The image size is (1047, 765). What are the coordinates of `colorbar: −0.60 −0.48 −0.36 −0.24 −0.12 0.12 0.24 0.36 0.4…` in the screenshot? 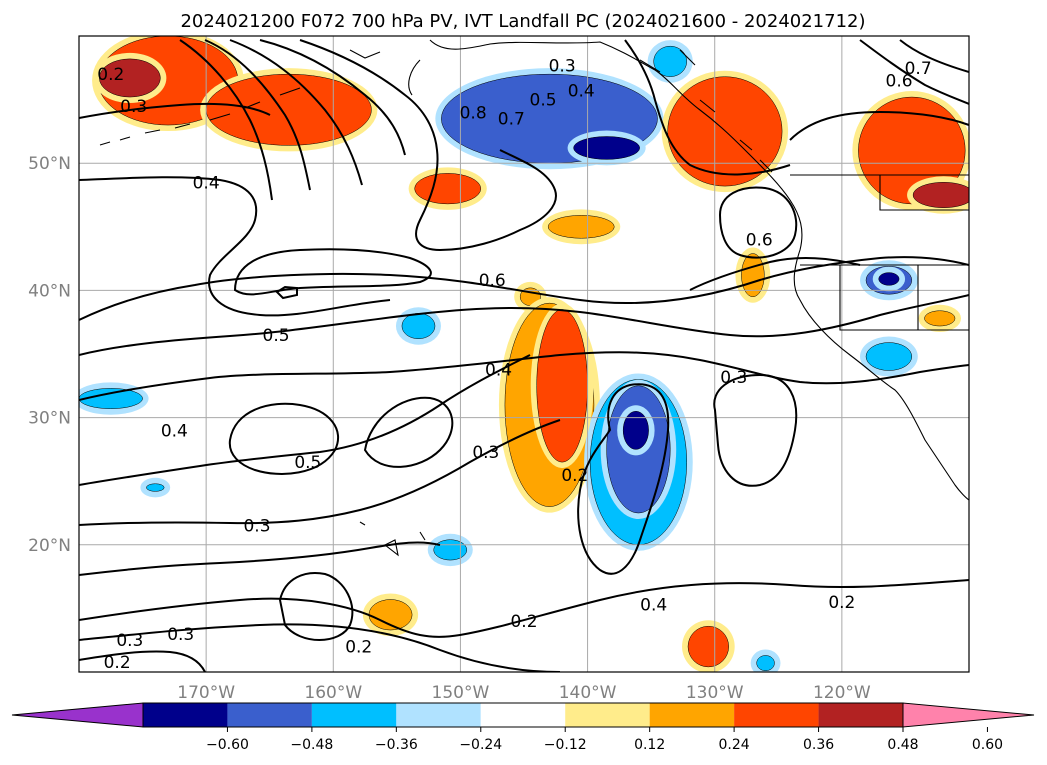 It's located at (523, 727).